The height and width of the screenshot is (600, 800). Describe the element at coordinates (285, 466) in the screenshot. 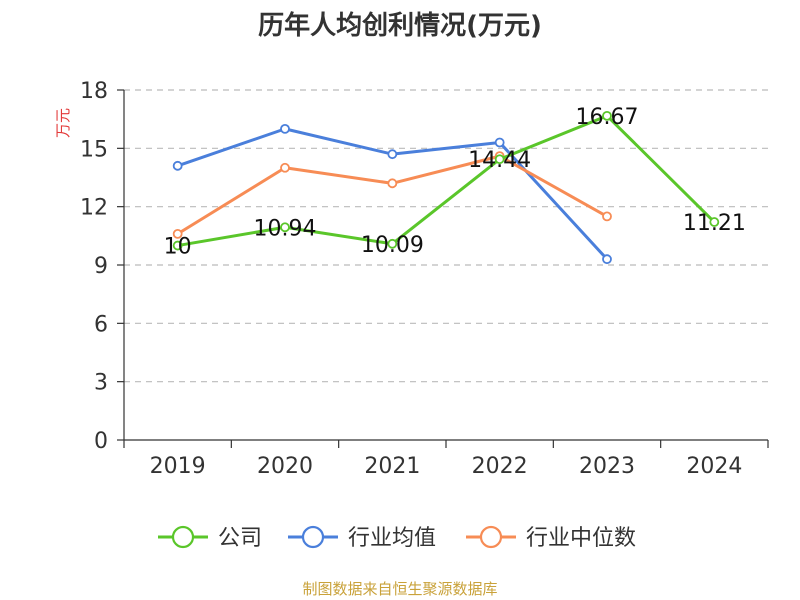

I see `x-tick-label: 2020` at that location.